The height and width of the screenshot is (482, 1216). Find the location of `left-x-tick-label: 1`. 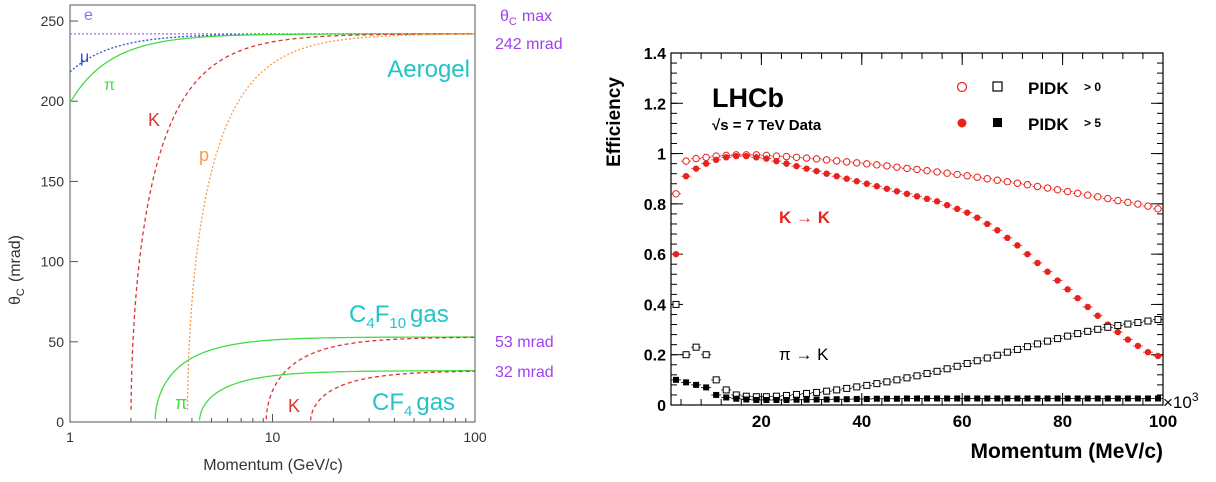

left-x-tick-label: 1 is located at coordinates (70, 437).